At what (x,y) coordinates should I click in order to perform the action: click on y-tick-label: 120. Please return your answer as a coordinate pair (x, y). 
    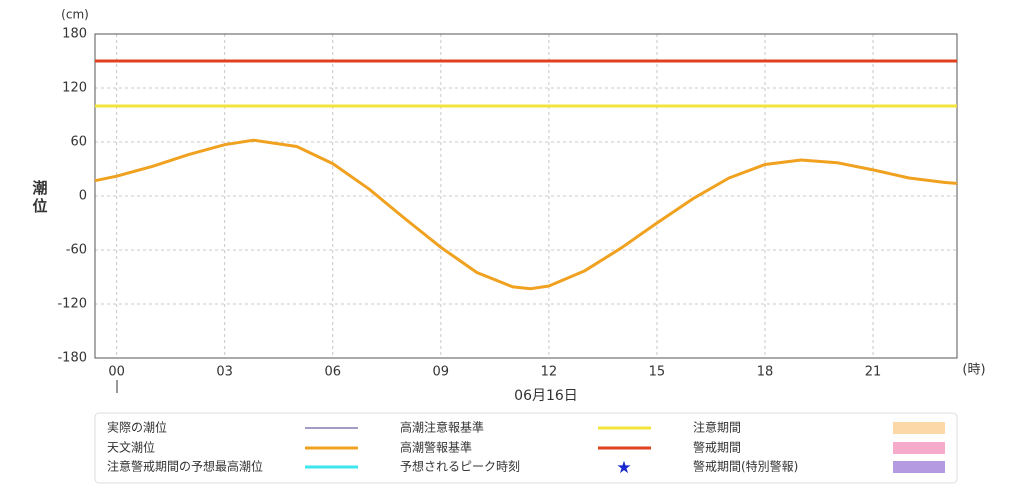
    Looking at the image, I should click on (74, 88).